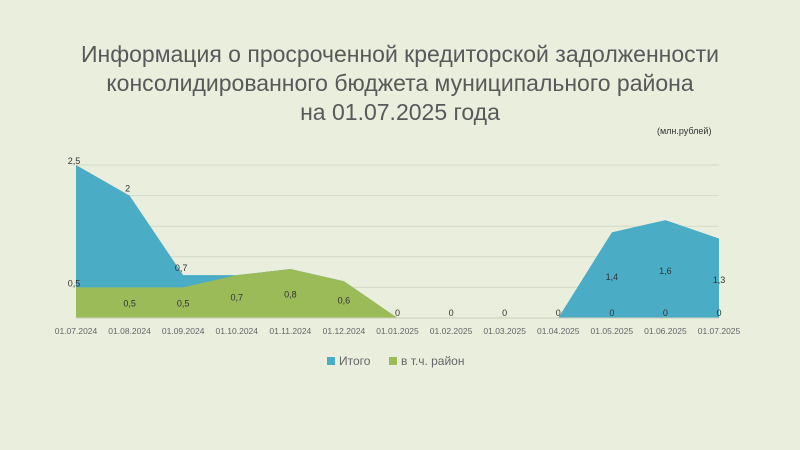 The height and width of the screenshot is (450, 800). What do you see at coordinates (400, 112) in the screenshot?
I see `chart-title-line-3: на 01.07.2025 года` at bounding box center [400, 112].